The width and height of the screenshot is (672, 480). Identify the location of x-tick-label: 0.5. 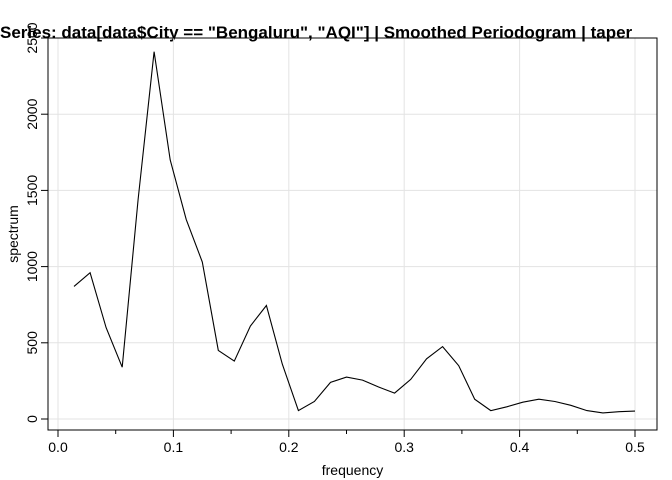
(635, 447).